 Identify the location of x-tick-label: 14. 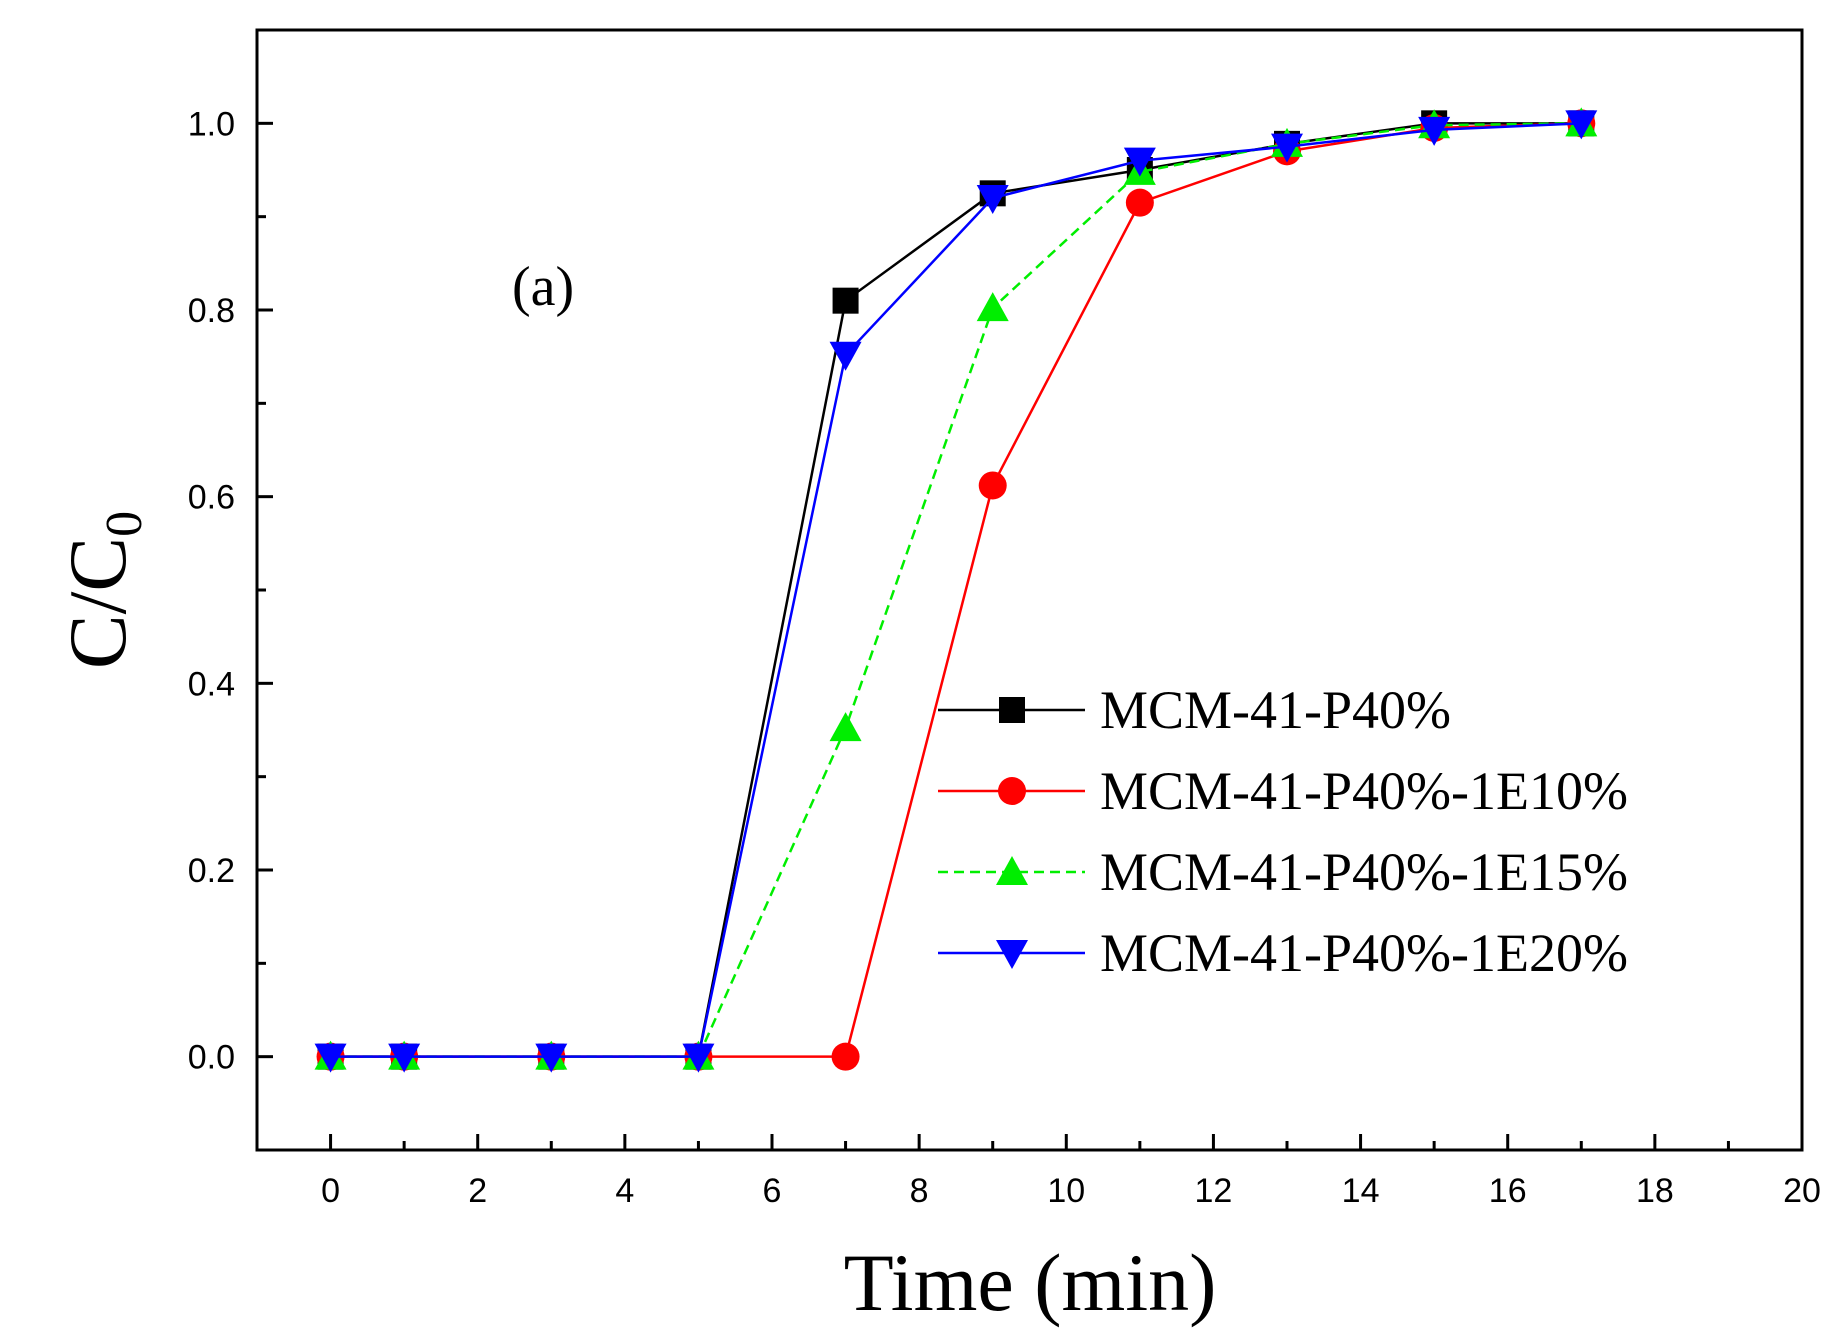
(1361, 1191).